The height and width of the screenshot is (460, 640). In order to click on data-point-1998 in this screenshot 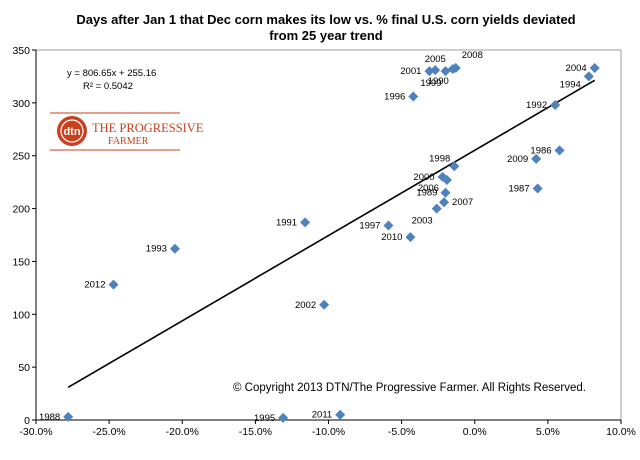, I will do `click(454, 166)`.